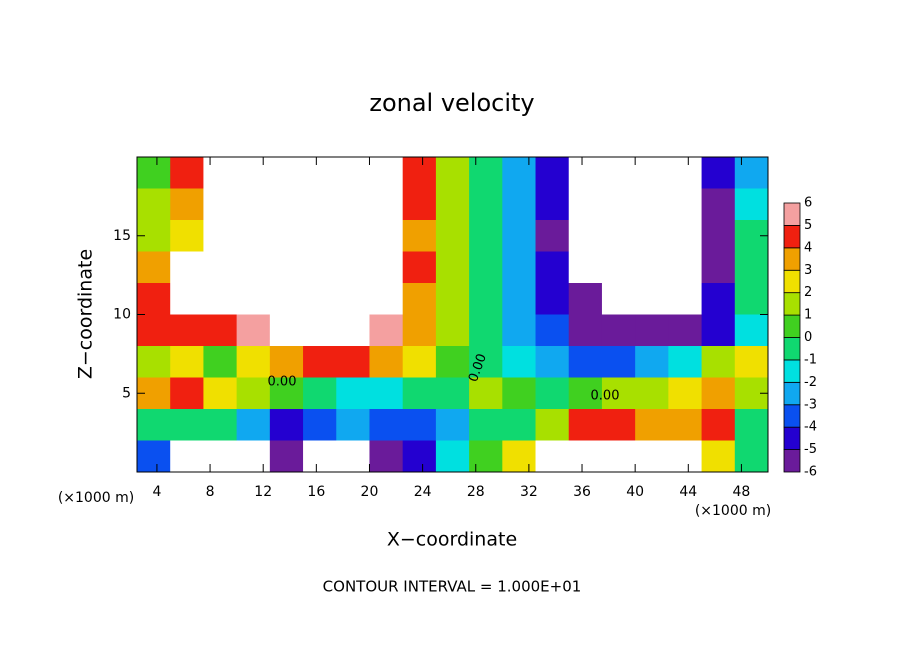 The width and height of the screenshot is (904, 654). Describe the element at coordinates (452, 587) in the screenshot. I see `footer: CONTOUR INTERVAL = 1.000E+01` at that location.